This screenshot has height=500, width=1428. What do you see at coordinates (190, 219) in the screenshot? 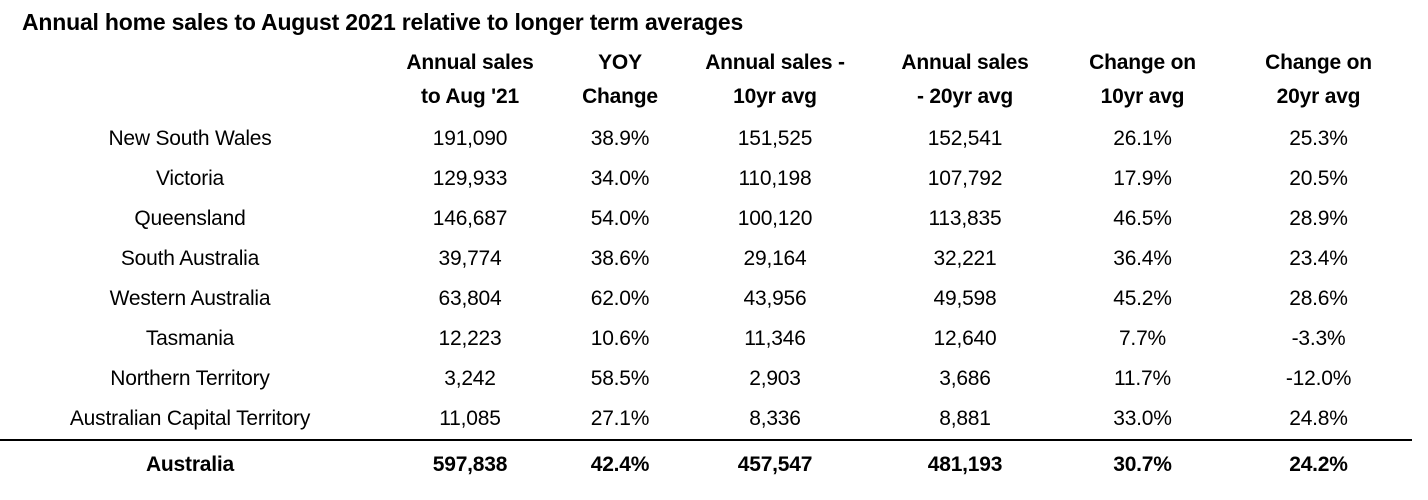
I see `region-cell: Queensland` at bounding box center [190, 219].